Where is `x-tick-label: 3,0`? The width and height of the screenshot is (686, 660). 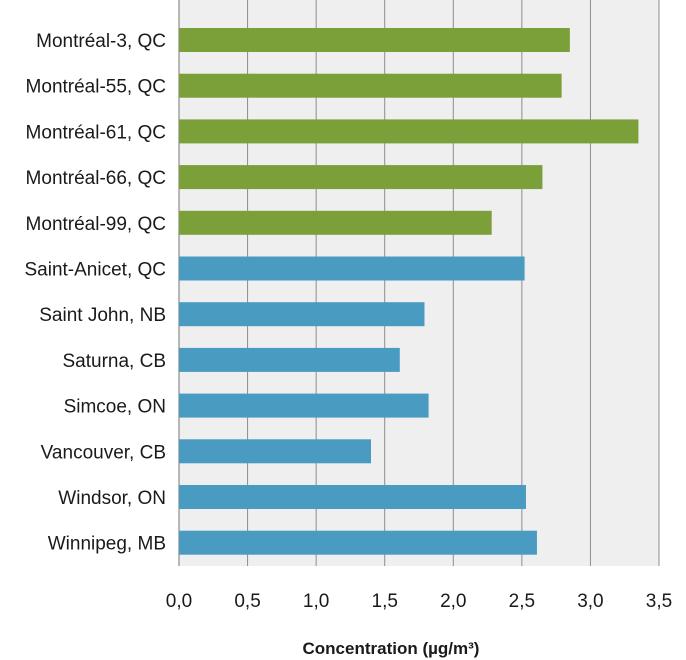 x-tick-label: 3,0 is located at coordinates (590, 601).